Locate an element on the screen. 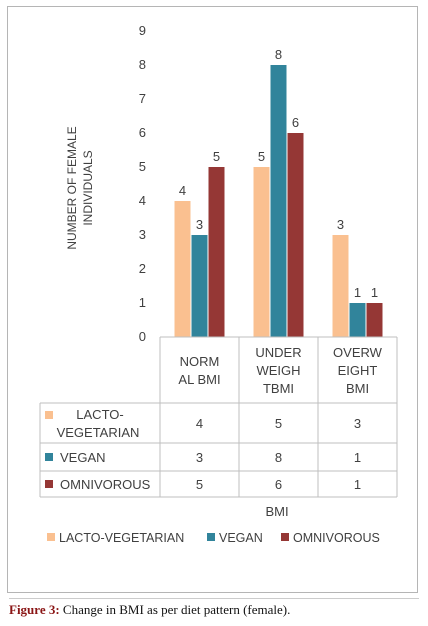 The height and width of the screenshot is (626, 428). category-label: WEIGH is located at coordinates (278, 370).